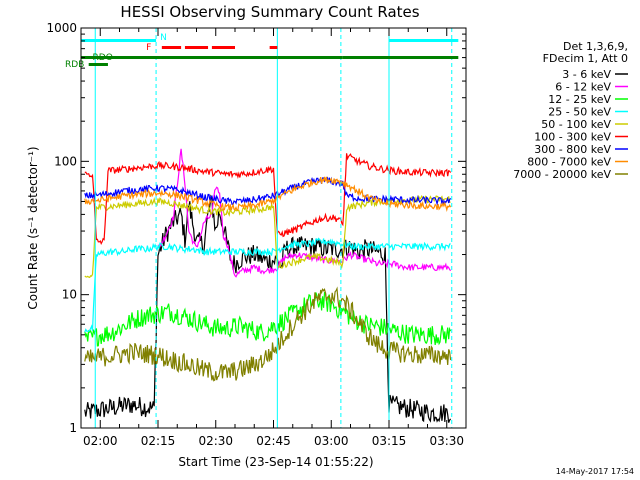 Image resolution: width=640 pixels, height=480 pixels. What do you see at coordinates (148, 48) in the screenshot?
I see `flag-label-f: F` at bounding box center [148, 48].